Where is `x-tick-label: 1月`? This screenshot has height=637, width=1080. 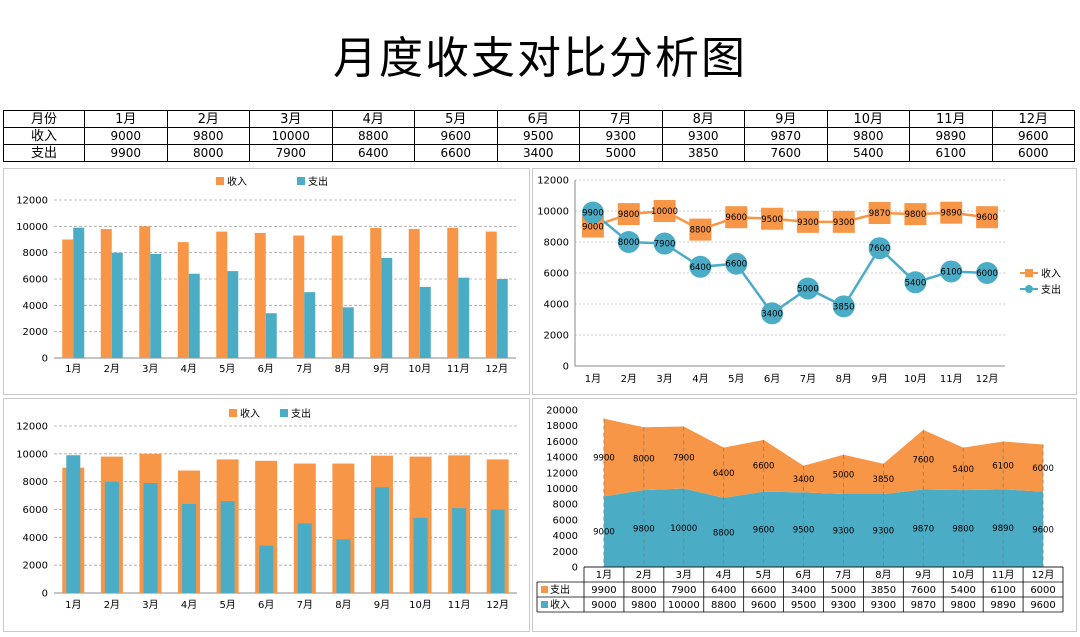
x-tick-label: 1月 is located at coordinates (604, 575).